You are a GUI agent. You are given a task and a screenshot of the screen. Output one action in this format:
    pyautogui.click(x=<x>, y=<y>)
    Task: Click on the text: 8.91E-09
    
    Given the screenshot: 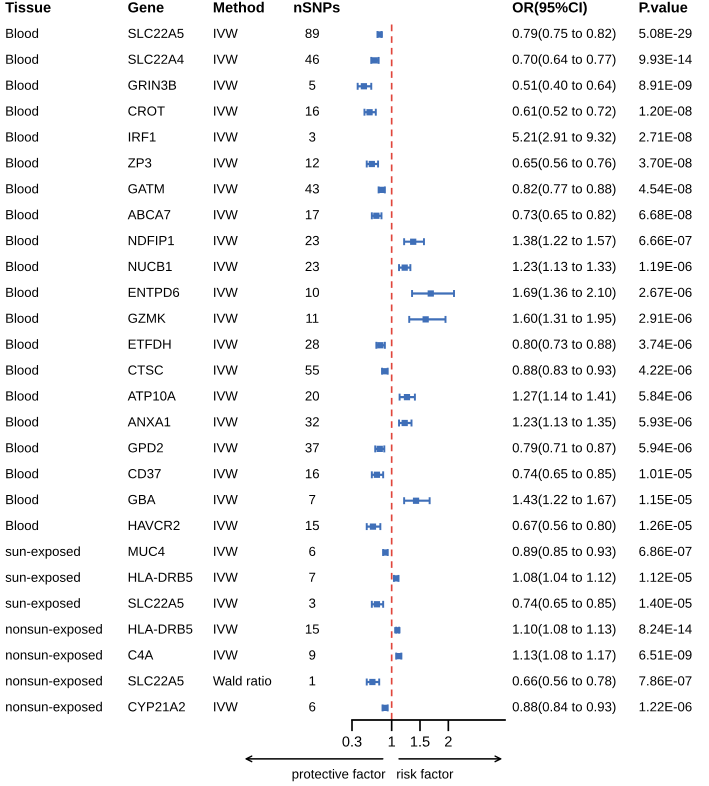 What is the action you would take?
    pyautogui.click(x=665, y=85)
    